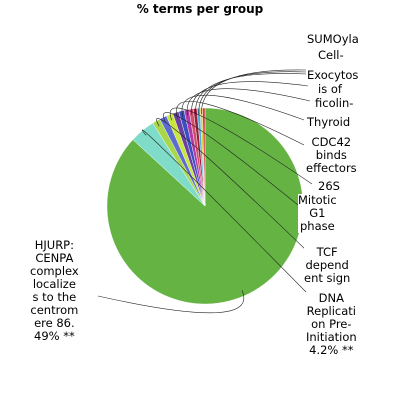 This screenshot has height=400, width=400. What do you see at coordinates (331, 55) in the screenshot?
I see `slice-label: Cell-` at bounding box center [331, 55].